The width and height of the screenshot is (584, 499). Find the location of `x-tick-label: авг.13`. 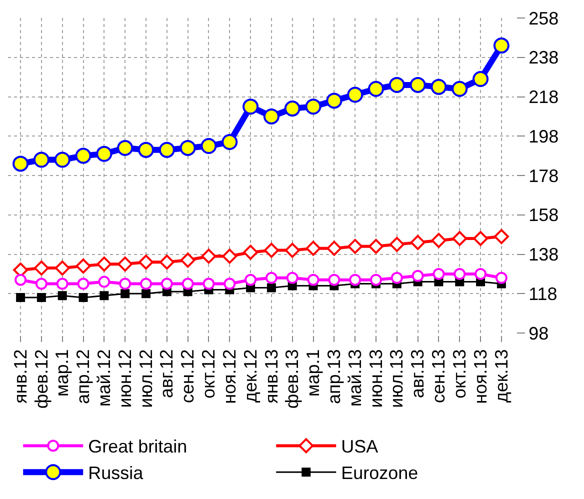

x-tick-label: авг.13 is located at coordinates (418, 373).